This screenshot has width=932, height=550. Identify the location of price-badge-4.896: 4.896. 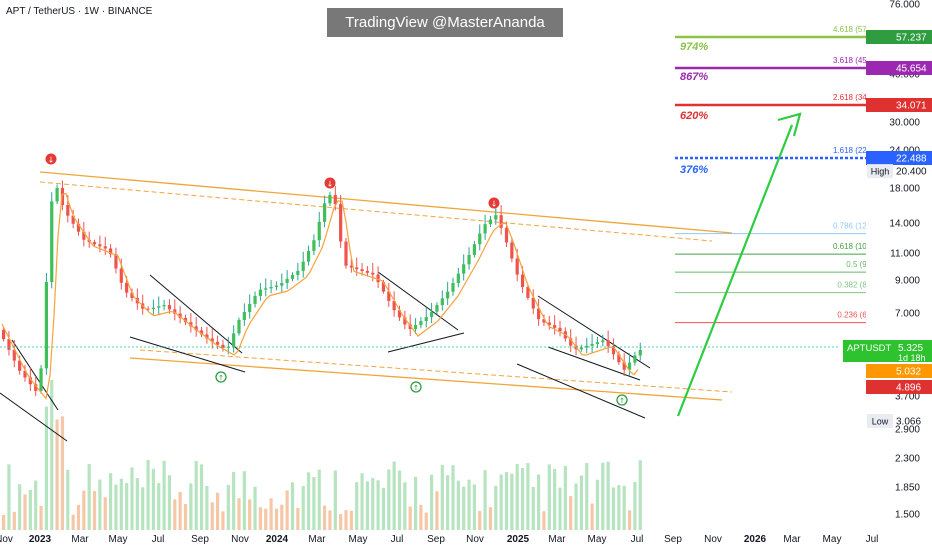
(899, 387).